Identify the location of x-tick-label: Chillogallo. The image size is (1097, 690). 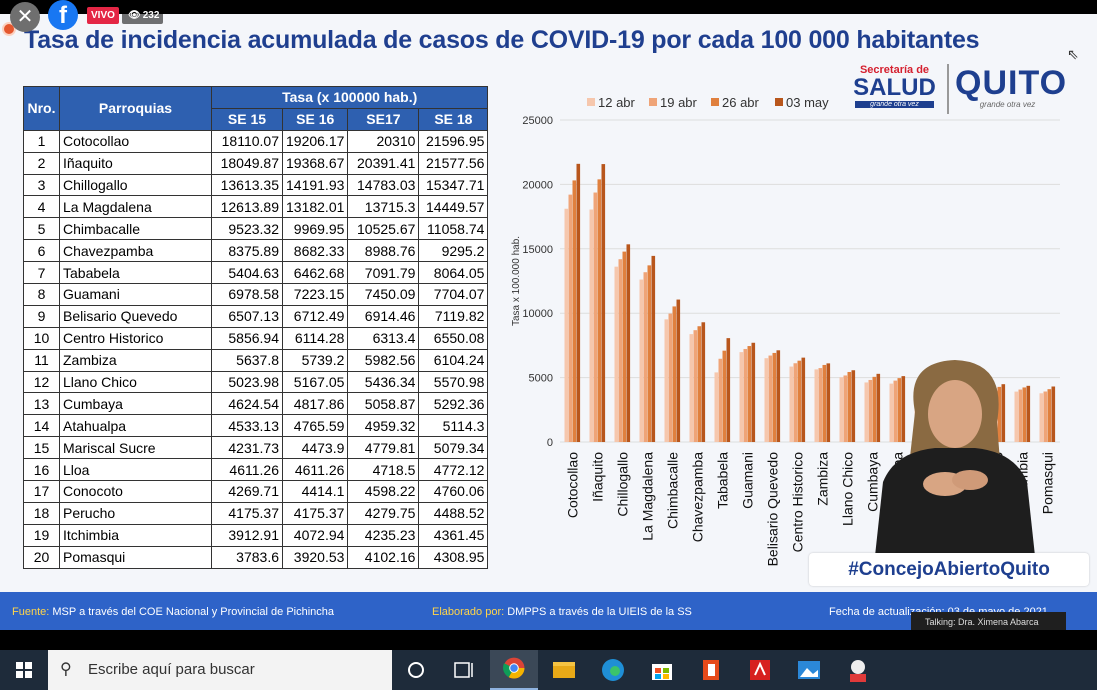
(623, 484).